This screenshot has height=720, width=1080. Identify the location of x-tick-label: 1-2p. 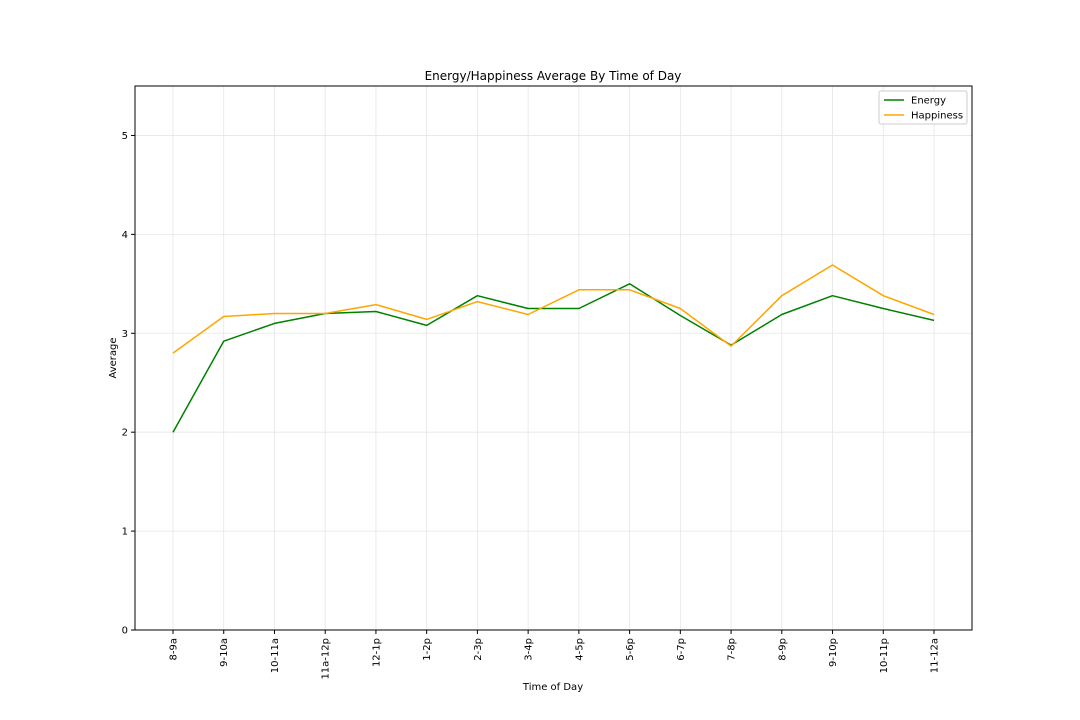
(427, 649).